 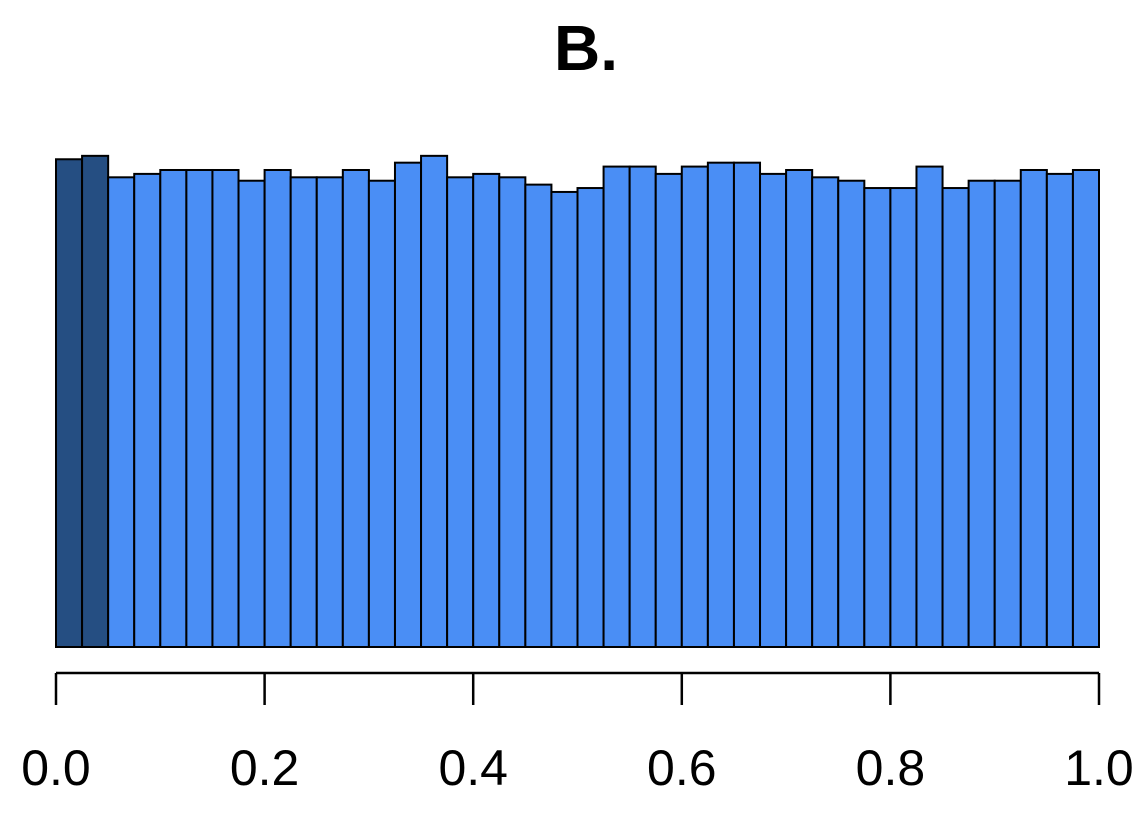 I want to click on x-tick-label: 0.2, so click(x=265, y=768).